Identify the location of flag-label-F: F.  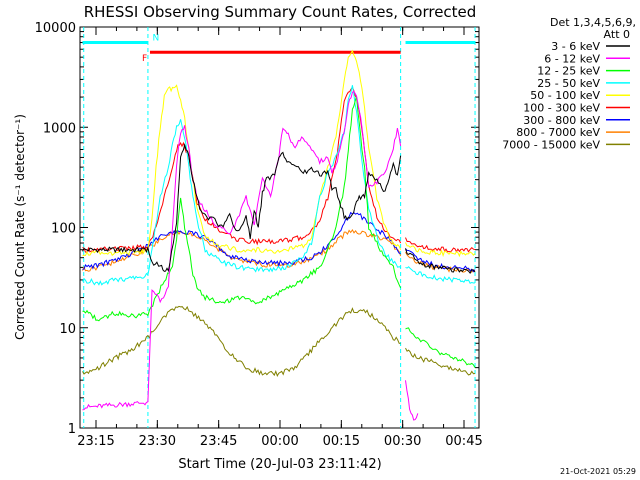
(144, 59).